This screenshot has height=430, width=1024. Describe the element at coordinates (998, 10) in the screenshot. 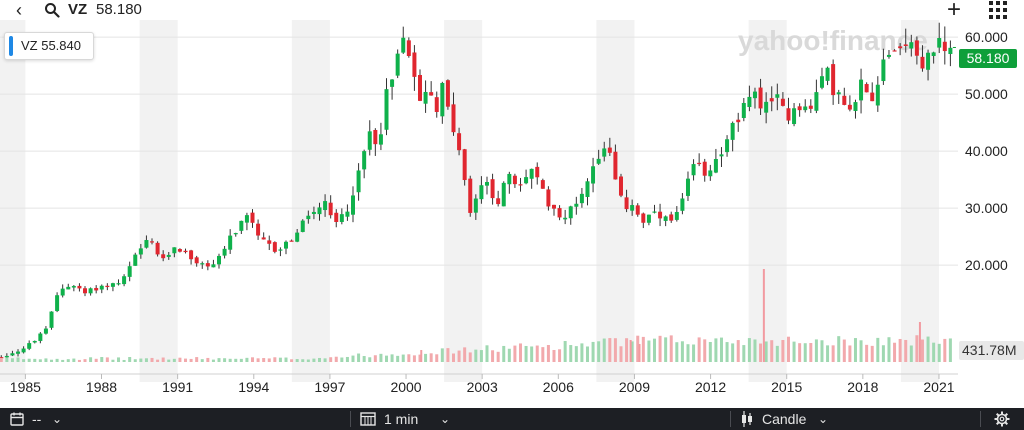

I see `grid-icon` at that location.